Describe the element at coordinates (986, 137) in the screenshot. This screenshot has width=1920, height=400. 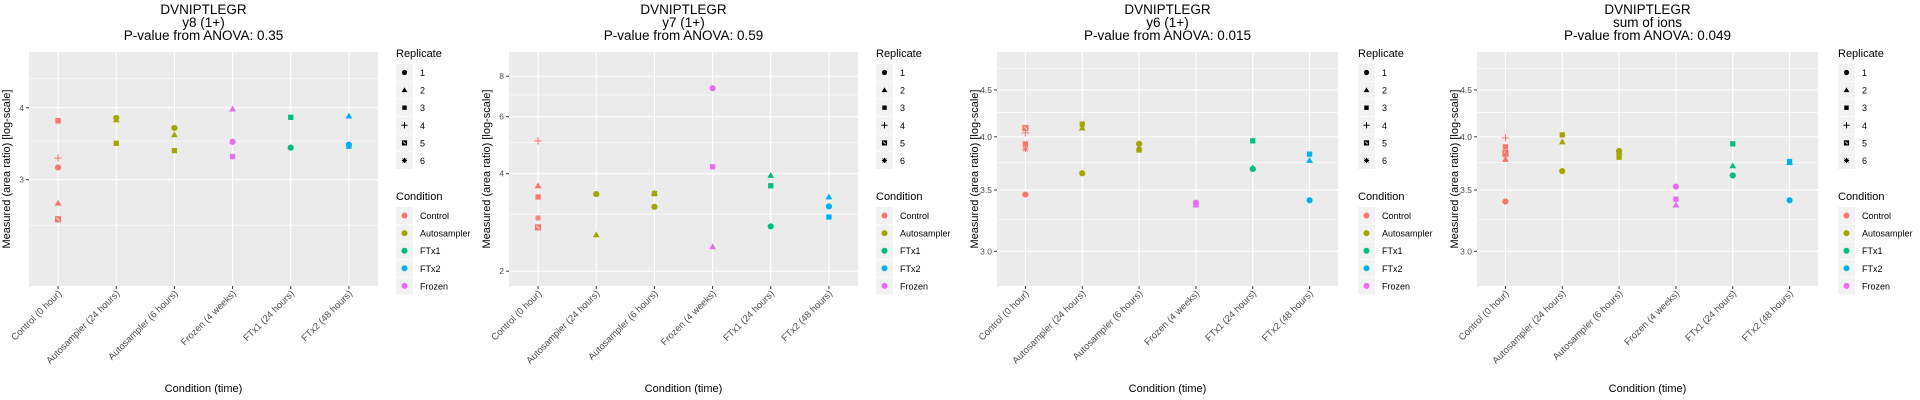
I see `y-tick-label: 4.0` at that location.